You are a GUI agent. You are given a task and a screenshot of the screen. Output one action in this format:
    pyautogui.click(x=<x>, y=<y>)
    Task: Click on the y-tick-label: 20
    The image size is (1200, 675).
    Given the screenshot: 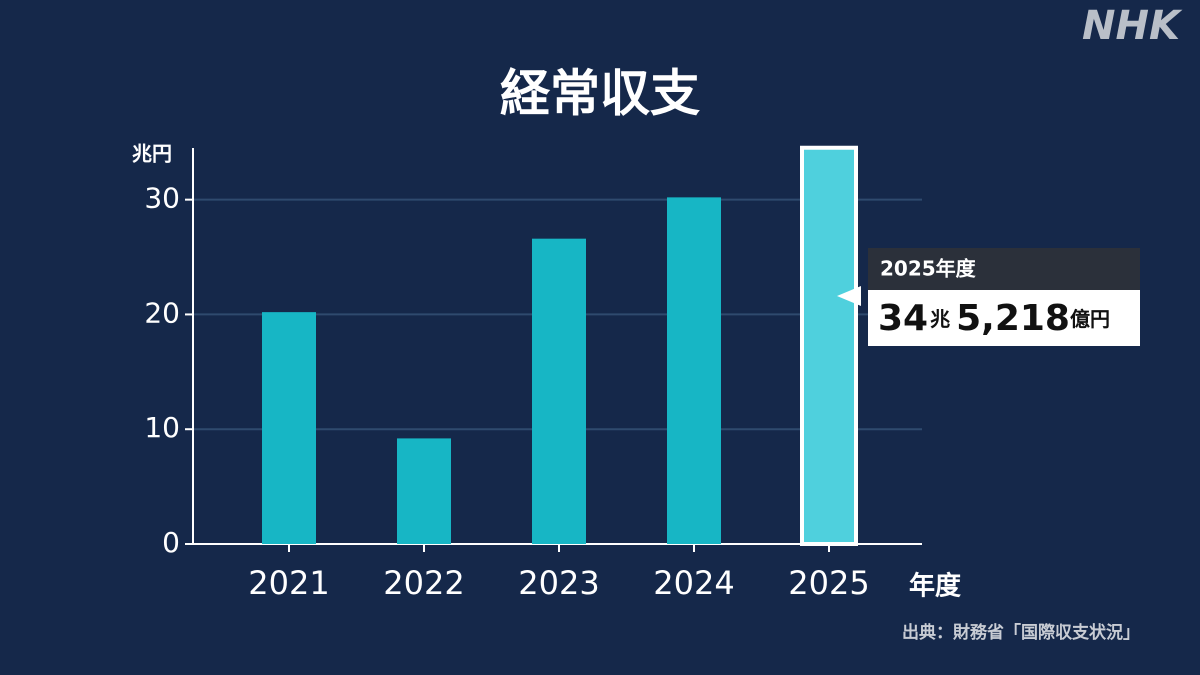 What is the action you would take?
    pyautogui.click(x=162, y=312)
    